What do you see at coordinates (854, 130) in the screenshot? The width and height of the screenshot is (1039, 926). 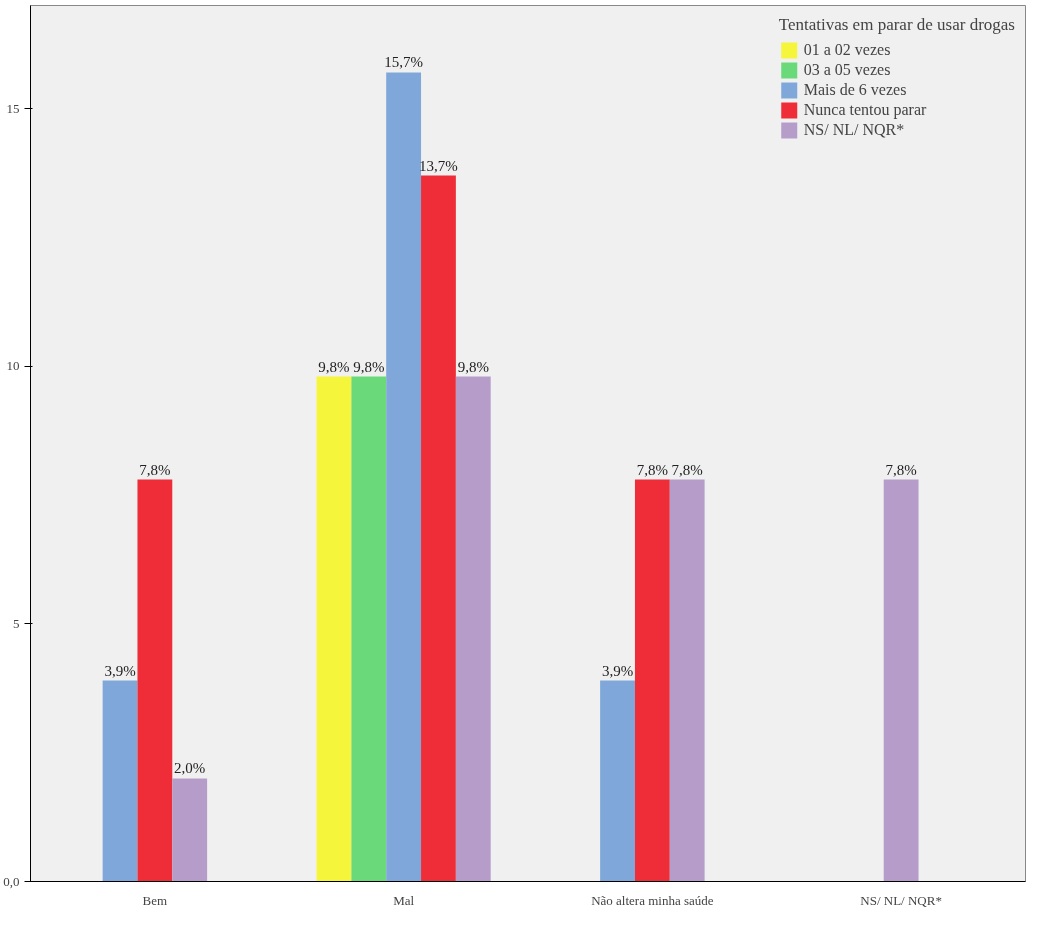 I see `legend-label: NS/ NL/ NQR*` at bounding box center [854, 130].